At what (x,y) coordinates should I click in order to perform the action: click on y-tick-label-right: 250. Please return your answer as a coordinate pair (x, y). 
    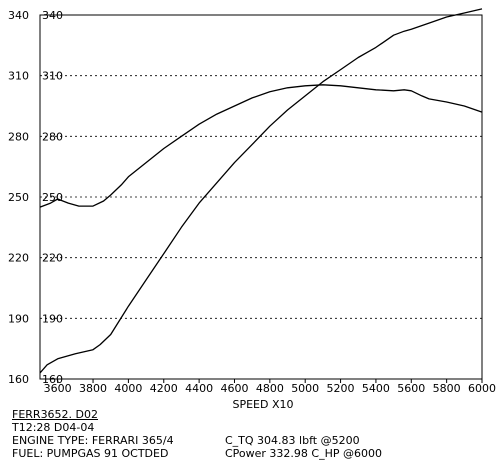
    Looking at the image, I should click on (52, 197).